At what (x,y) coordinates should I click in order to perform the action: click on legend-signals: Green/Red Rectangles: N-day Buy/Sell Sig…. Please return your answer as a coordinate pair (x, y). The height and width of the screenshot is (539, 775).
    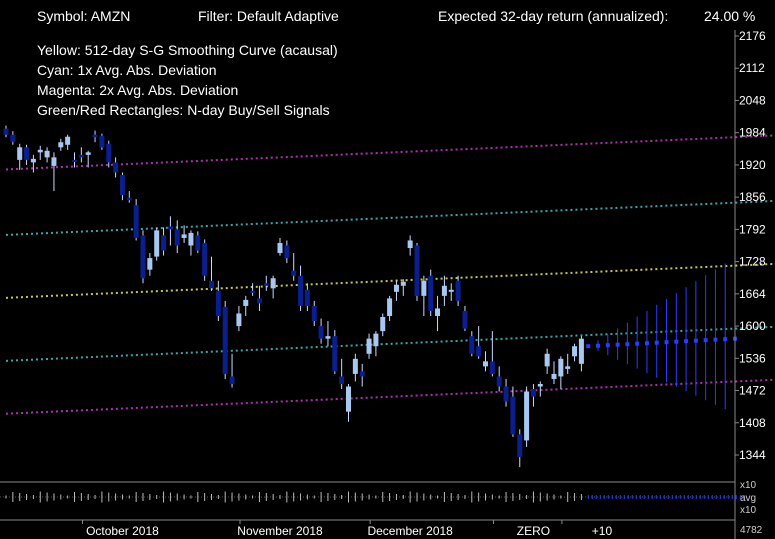
    Looking at the image, I should click on (183, 110).